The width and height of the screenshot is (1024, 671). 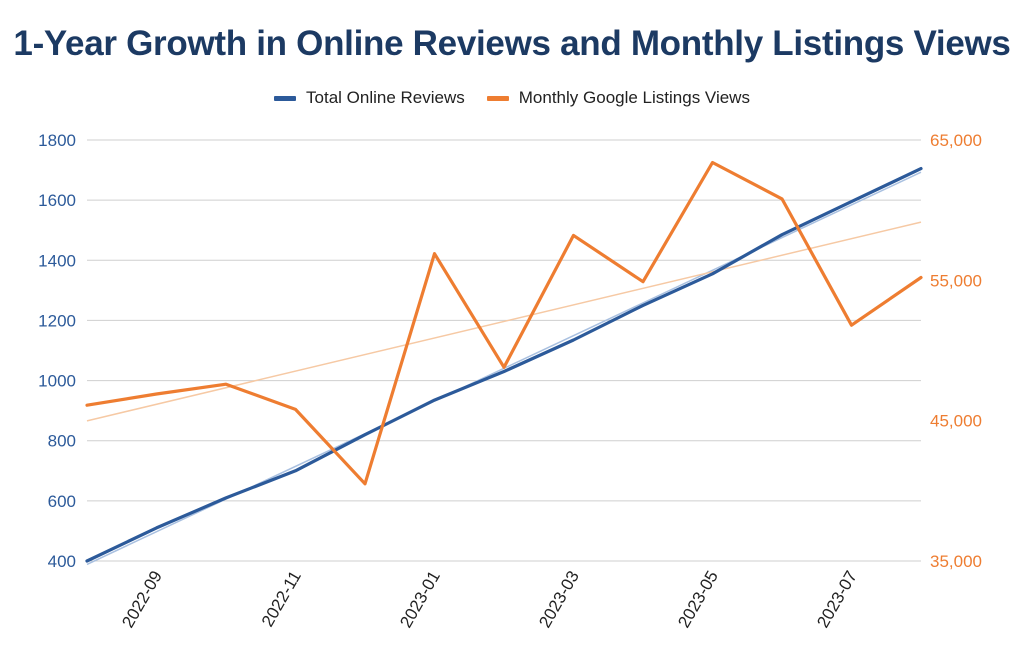 What do you see at coordinates (285, 98) in the screenshot?
I see `legend-swatch-reviews` at bounding box center [285, 98].